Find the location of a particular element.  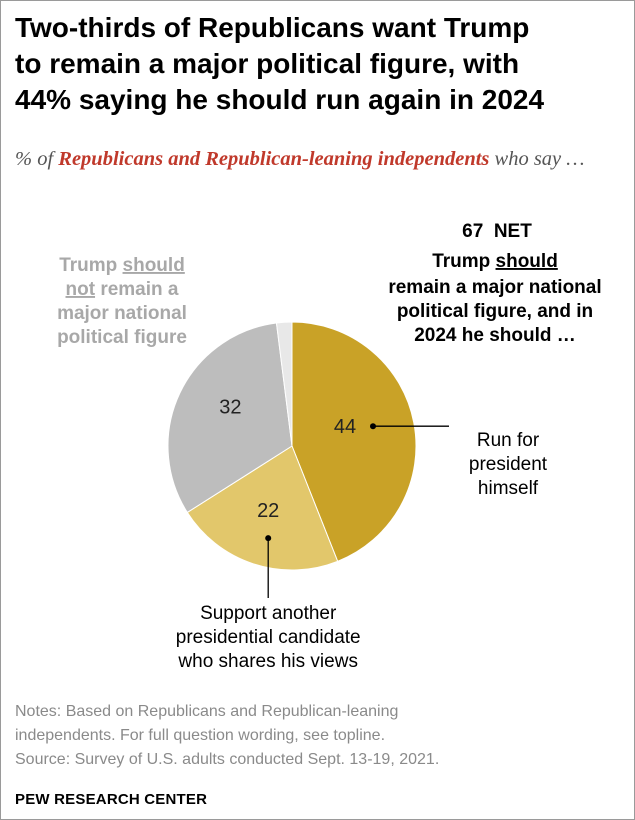

title-line-2: to remain a major political figure, with is located at coordinates (267, 63).